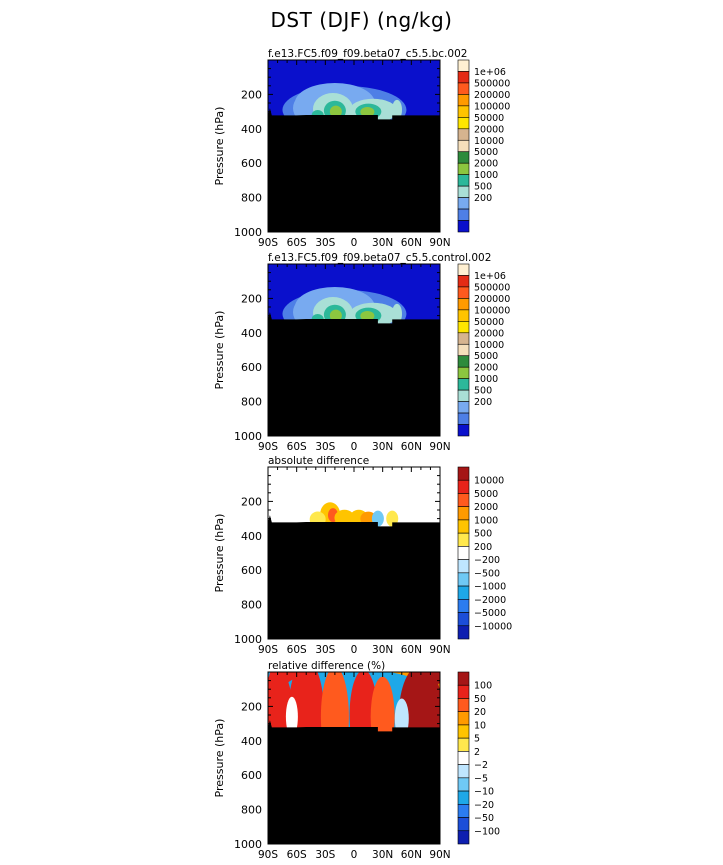  What do you see at coordinates (484, 792) in the screenshot?
I see `colorbar-label: −10` at bounding box center [484, 792].